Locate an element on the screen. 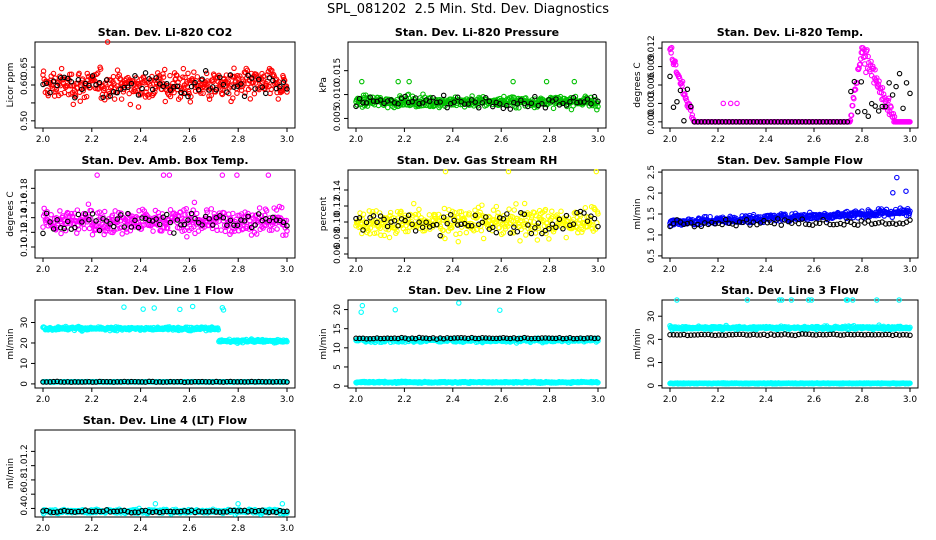 Image resolution: width=936 pixels, height=540 pixels. panel-title: Stan. Dev. Li-820 Temp. is located at coordinates (790, 32).